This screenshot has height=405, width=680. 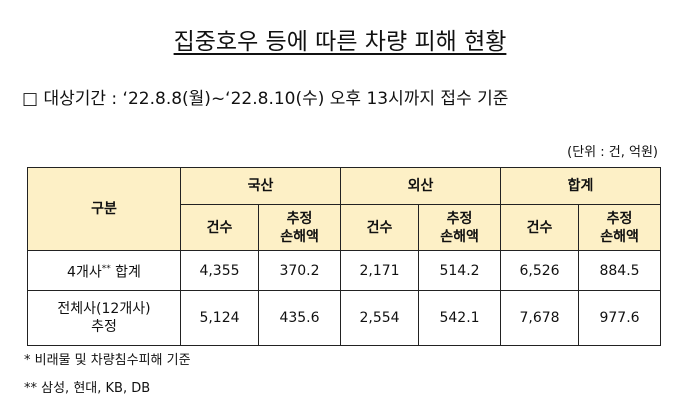 What do you see at coordinates (128, 272) in the screenshot?
I see `row-label-rest: 합계` at bounding box center [128, 272].